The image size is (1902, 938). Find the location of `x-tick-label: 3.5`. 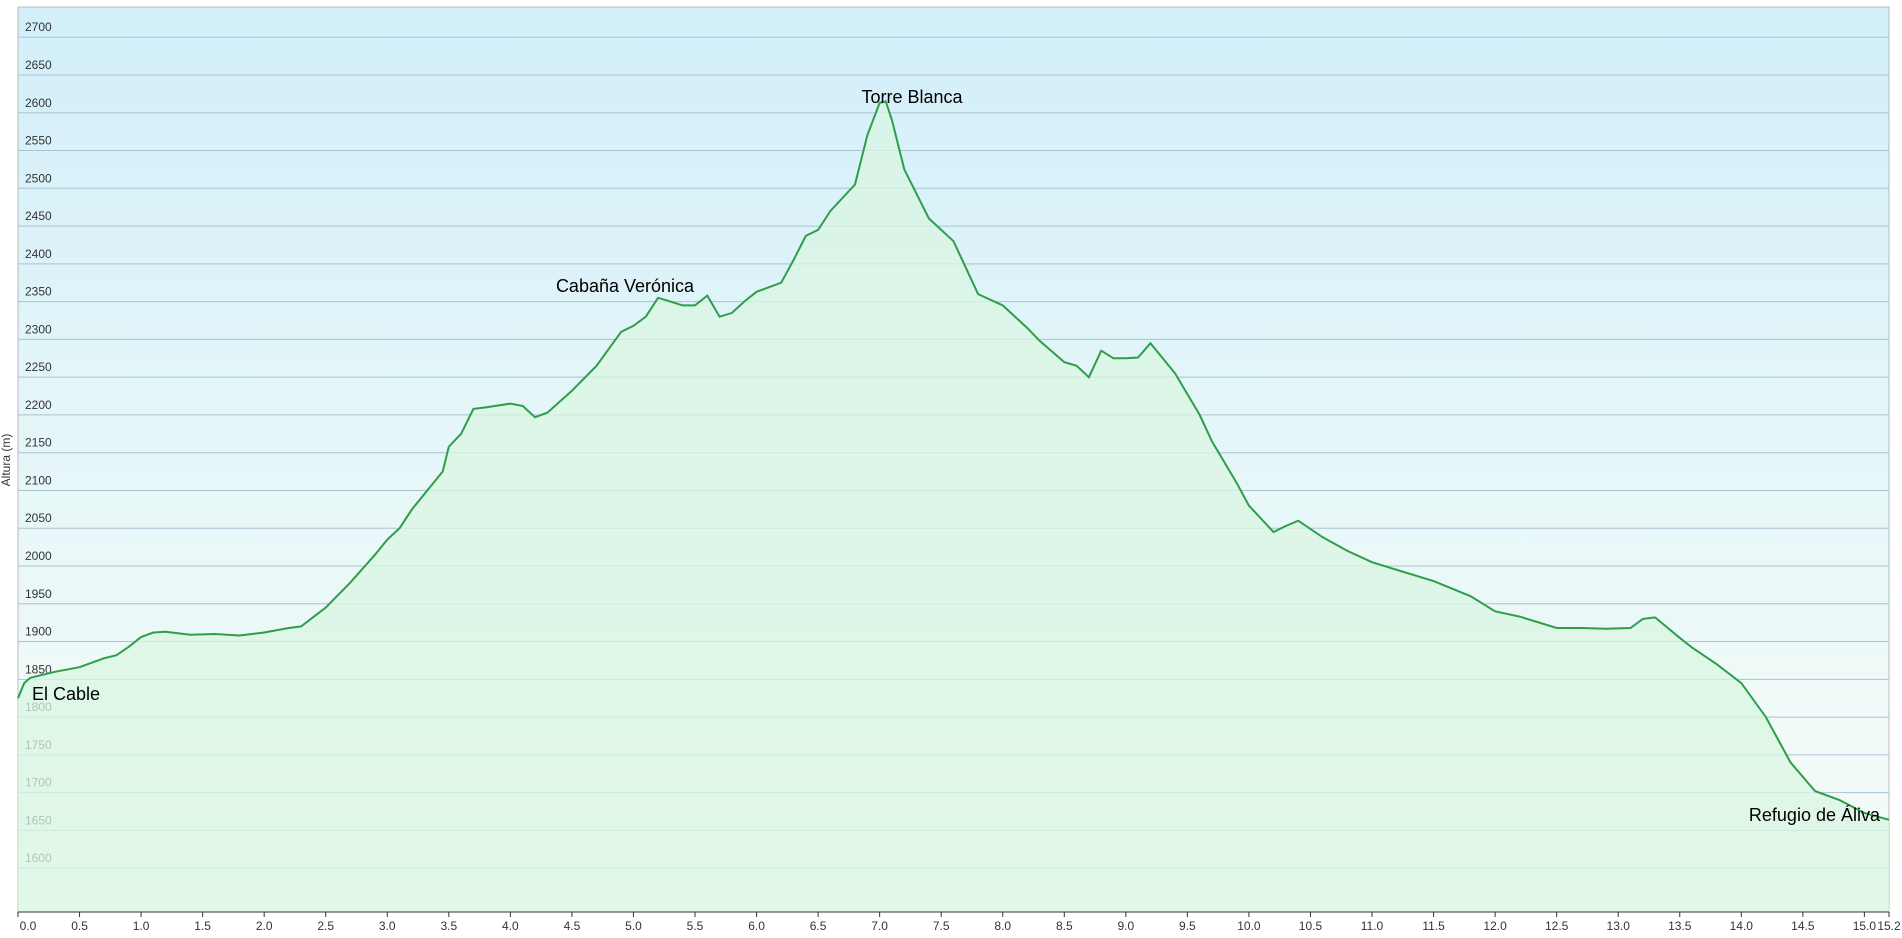

x-tick-label: 3.5 is located at coordinates (448, 926).